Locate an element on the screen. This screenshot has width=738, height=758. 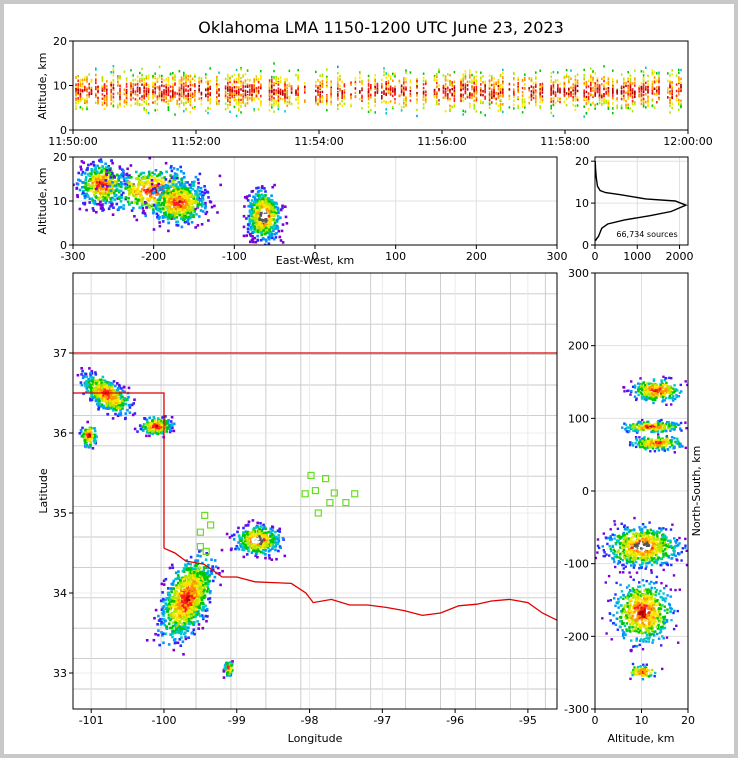
ew-panel-ylabel: Altitude, km is located at coordinates (42, 200).